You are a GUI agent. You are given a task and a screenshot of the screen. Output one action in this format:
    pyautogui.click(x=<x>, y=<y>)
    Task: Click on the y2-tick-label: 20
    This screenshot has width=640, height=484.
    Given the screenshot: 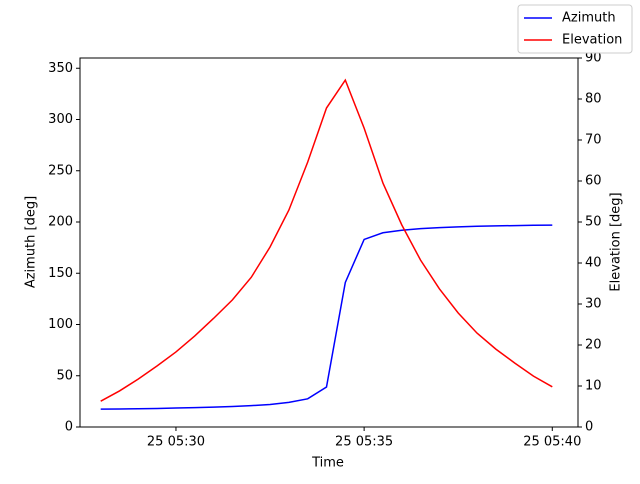 What is the action you would take?
    pyautogui.click(x=593, y=345)
    